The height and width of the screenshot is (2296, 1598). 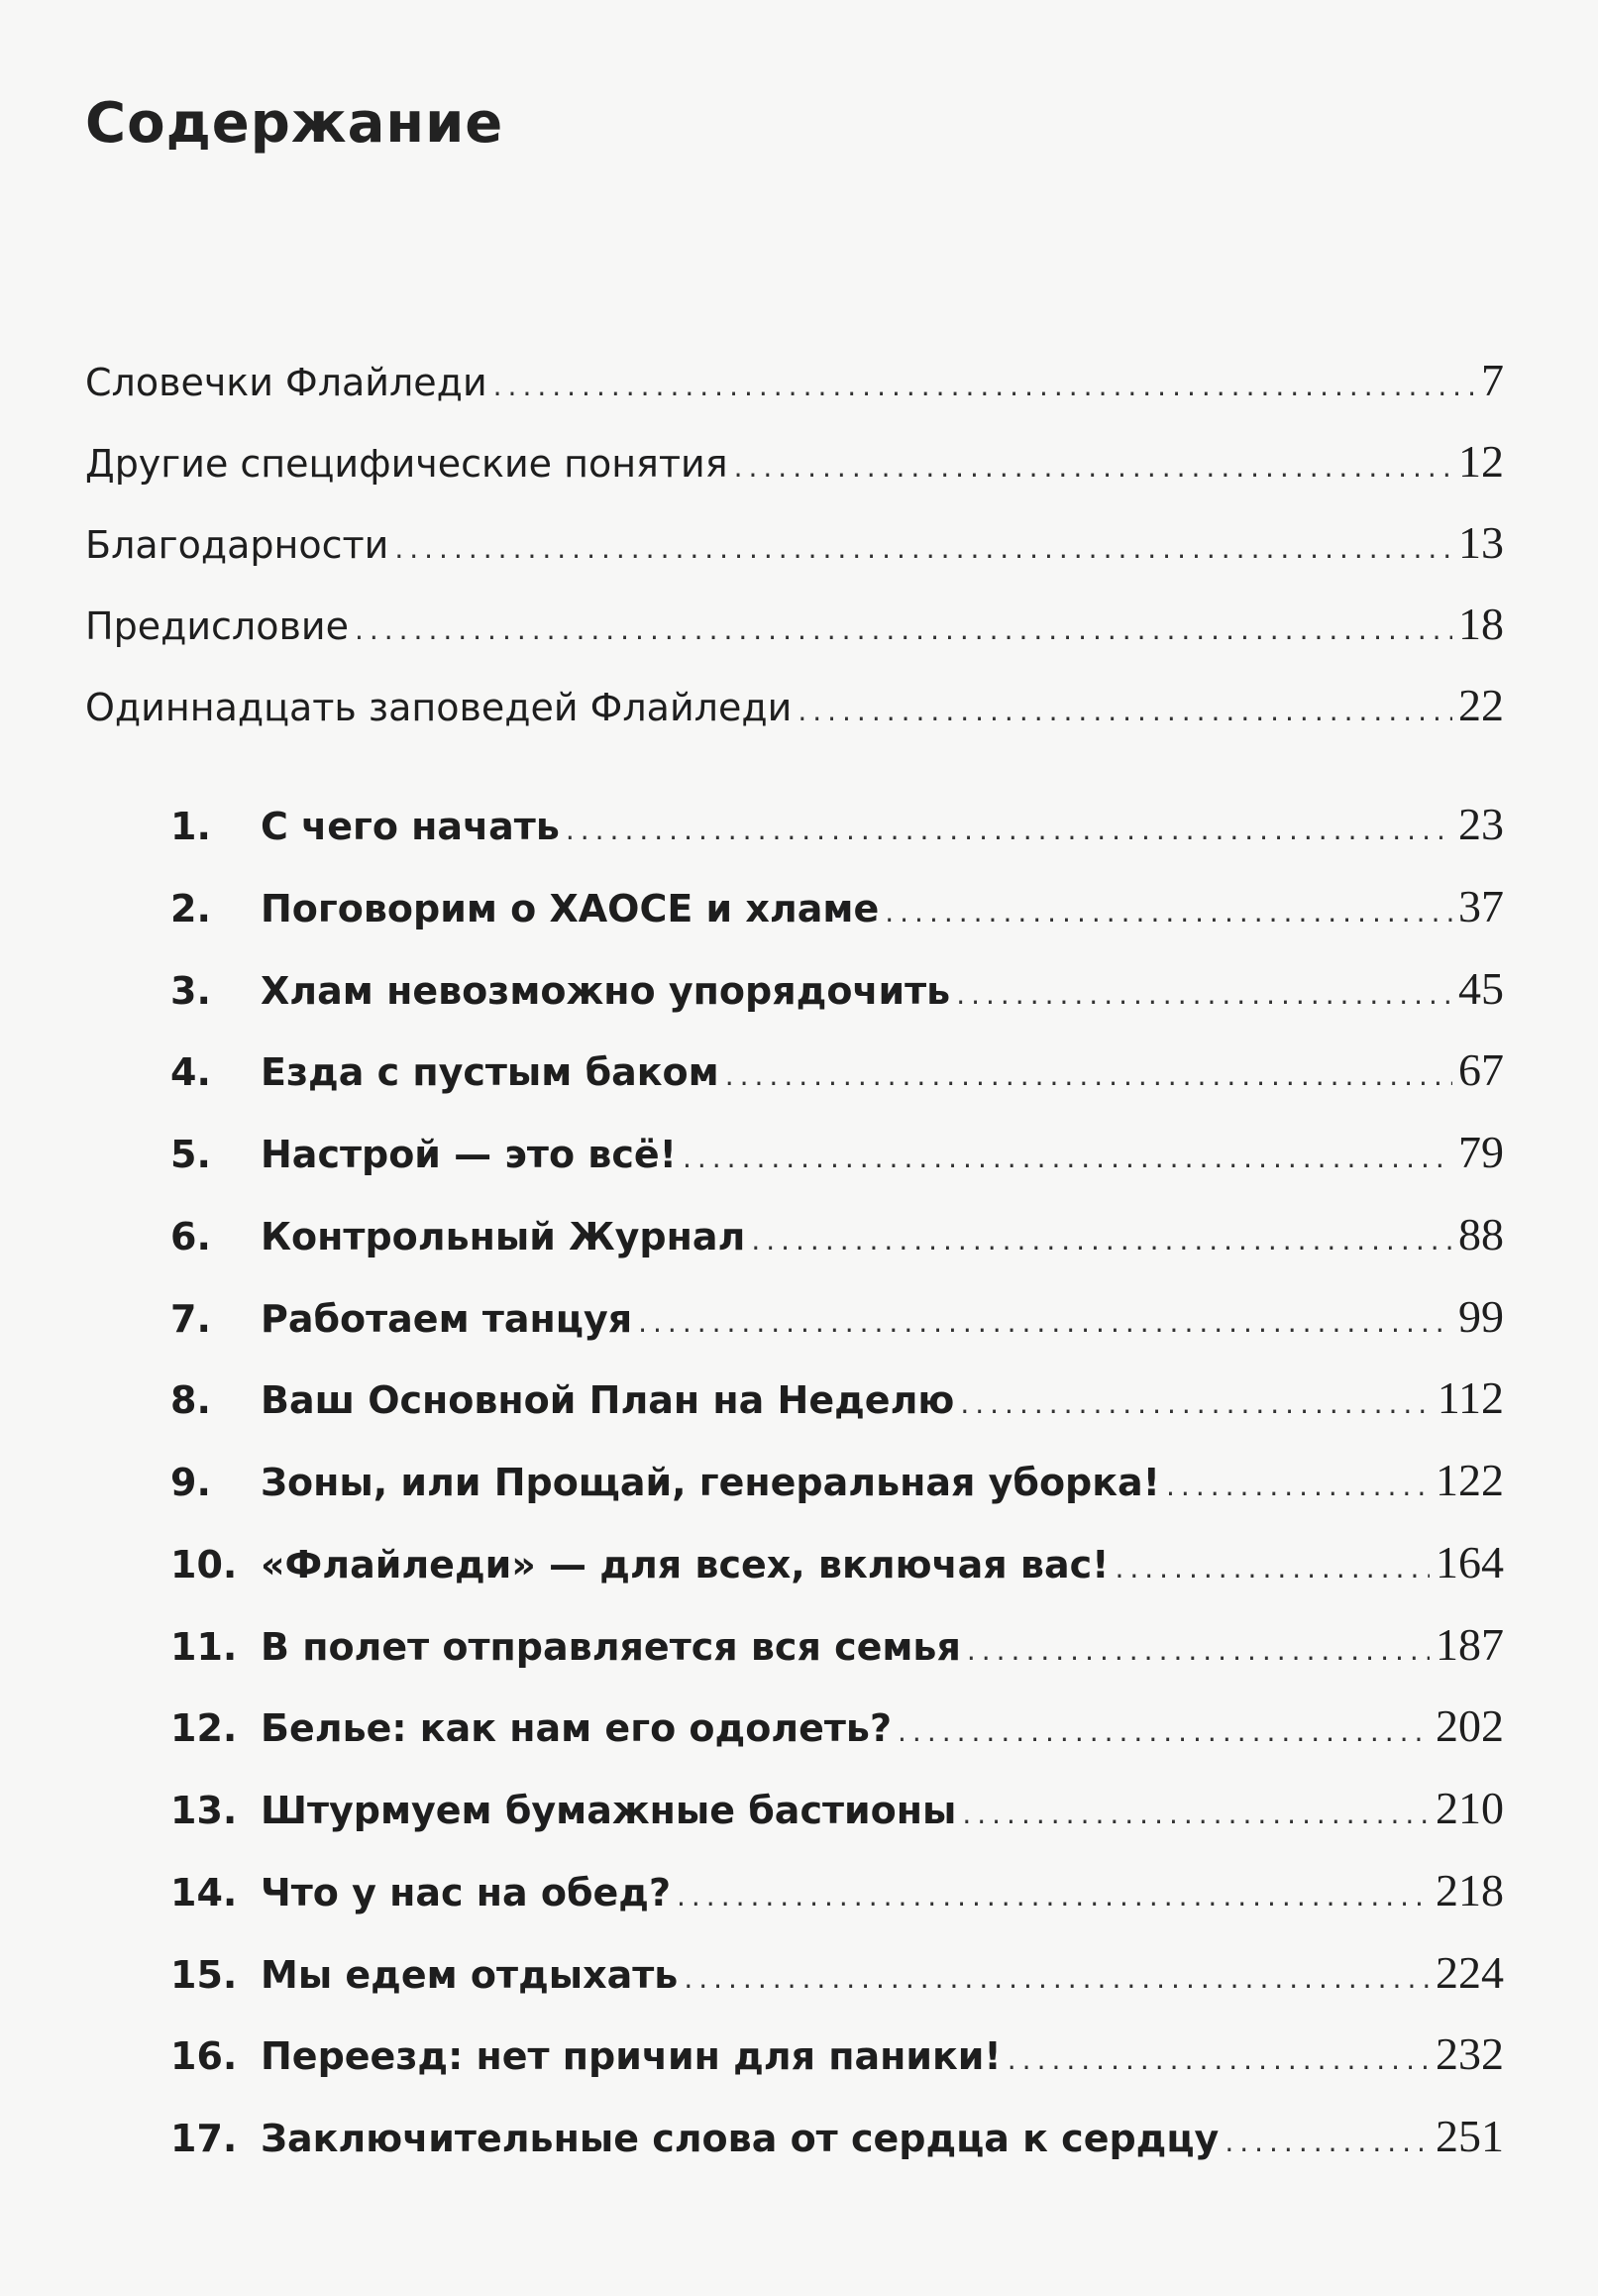 What do you see at coordinates (611, 1646) in the screenshot?
I see `chapter-title: В полет отправляется вся семья` at bounding box center [611, 1646].